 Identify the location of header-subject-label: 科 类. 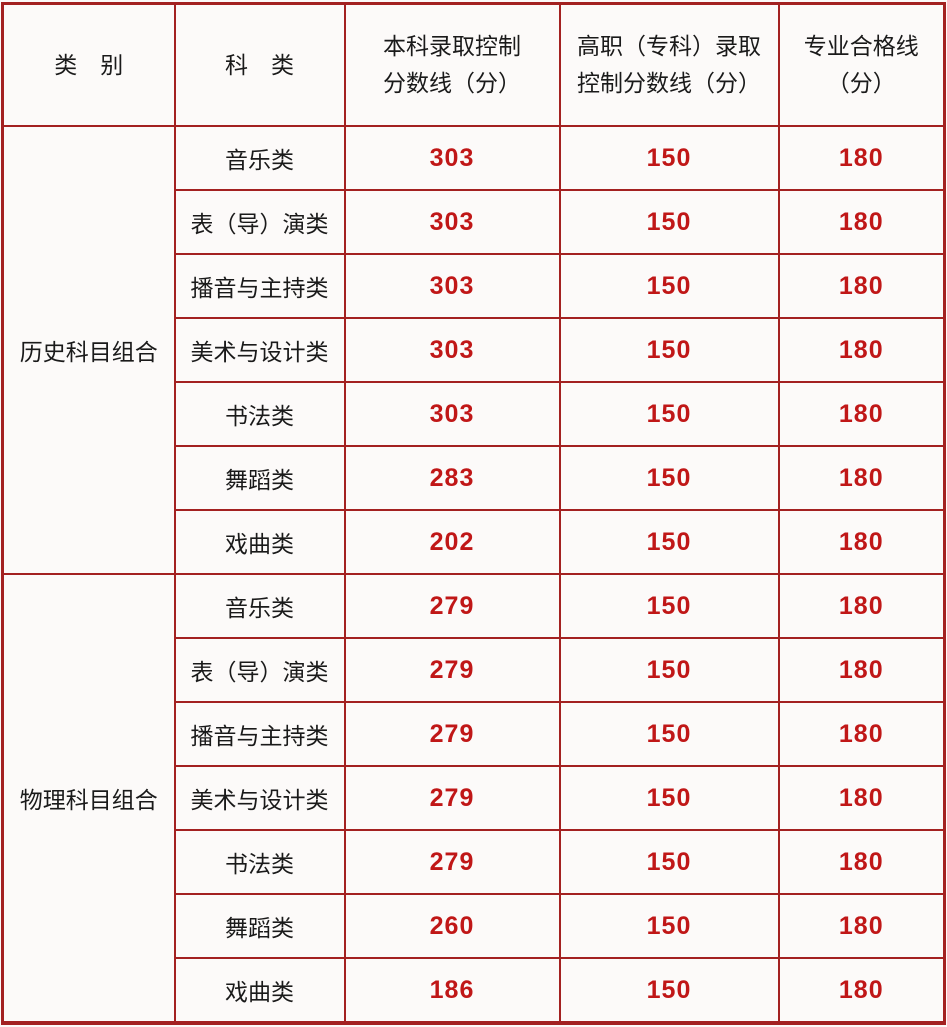
(259, 64).